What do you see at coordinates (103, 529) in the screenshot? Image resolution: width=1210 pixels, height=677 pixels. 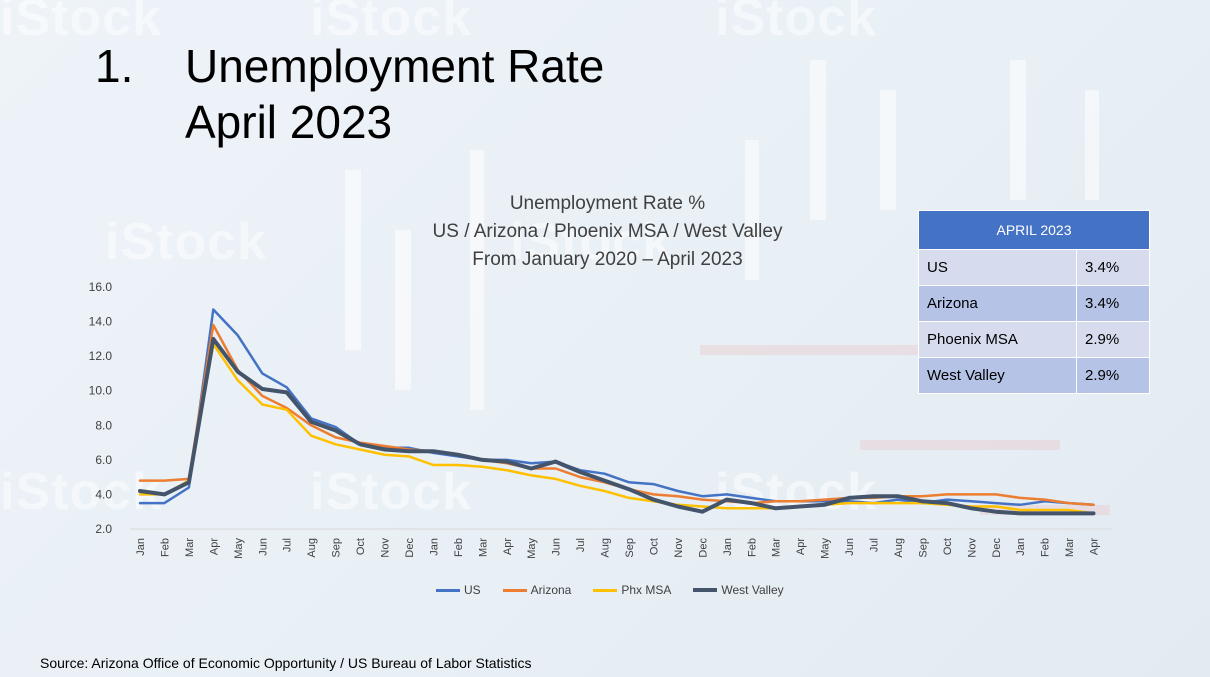 I see `y-tick-label: 2.0` at bounding box center [103, 529].